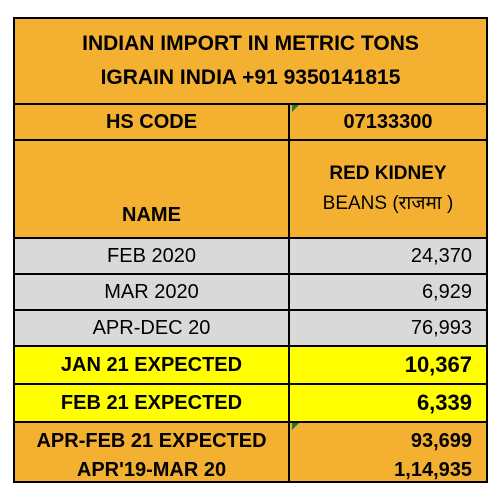  What do you see at coordinates (388, 470) in the screenshot?
I see `row-value: 1,14,935` at bounding box center [388, 470].